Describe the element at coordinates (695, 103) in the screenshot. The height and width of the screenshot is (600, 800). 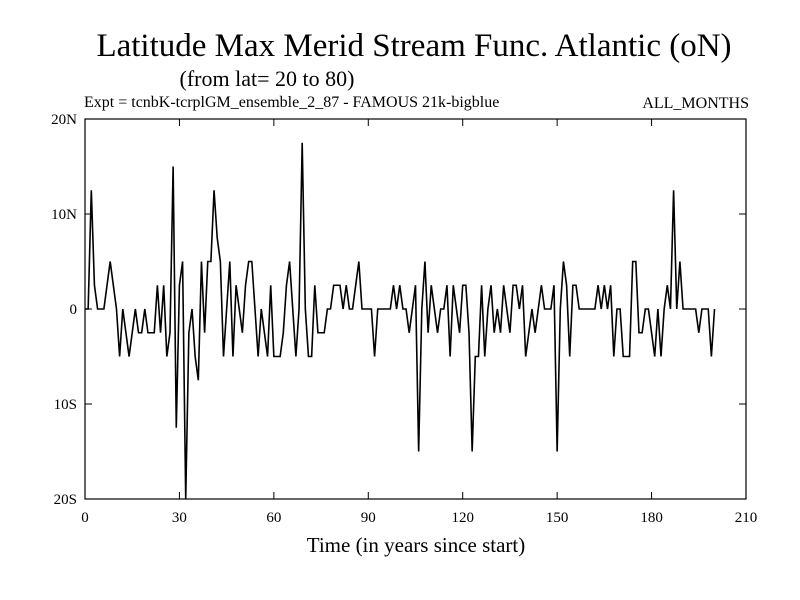
I see `months-label: ALL_MONTHS` at that location.